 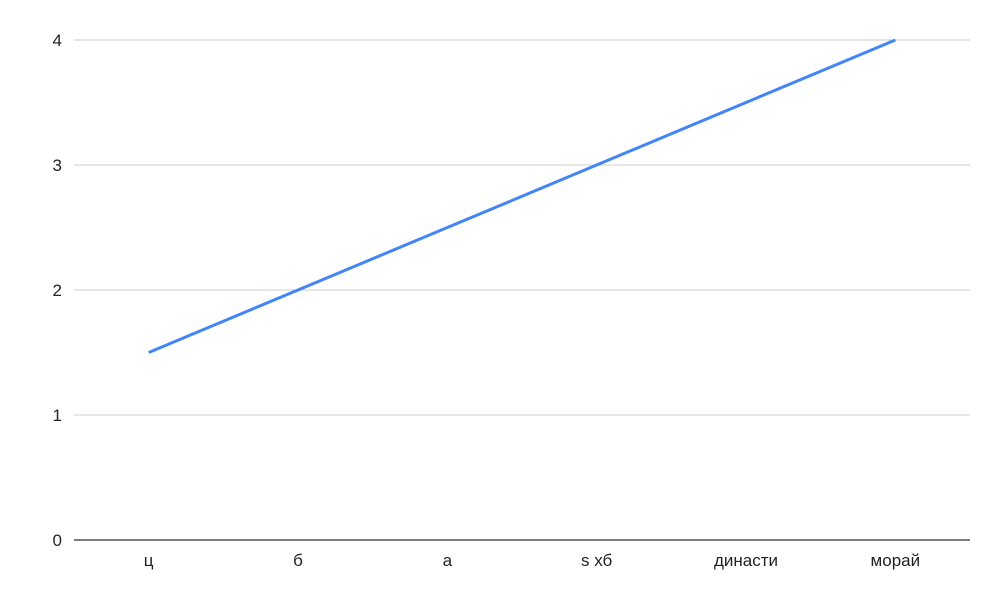 I want to click on x-tick-label: ц, so click(x=149, y=560).